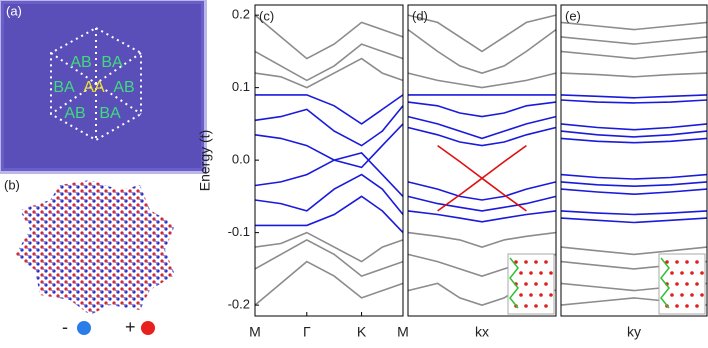 This screenshot has width=708, height=348. I want to click on panel-label: (d), so click(420, 15).